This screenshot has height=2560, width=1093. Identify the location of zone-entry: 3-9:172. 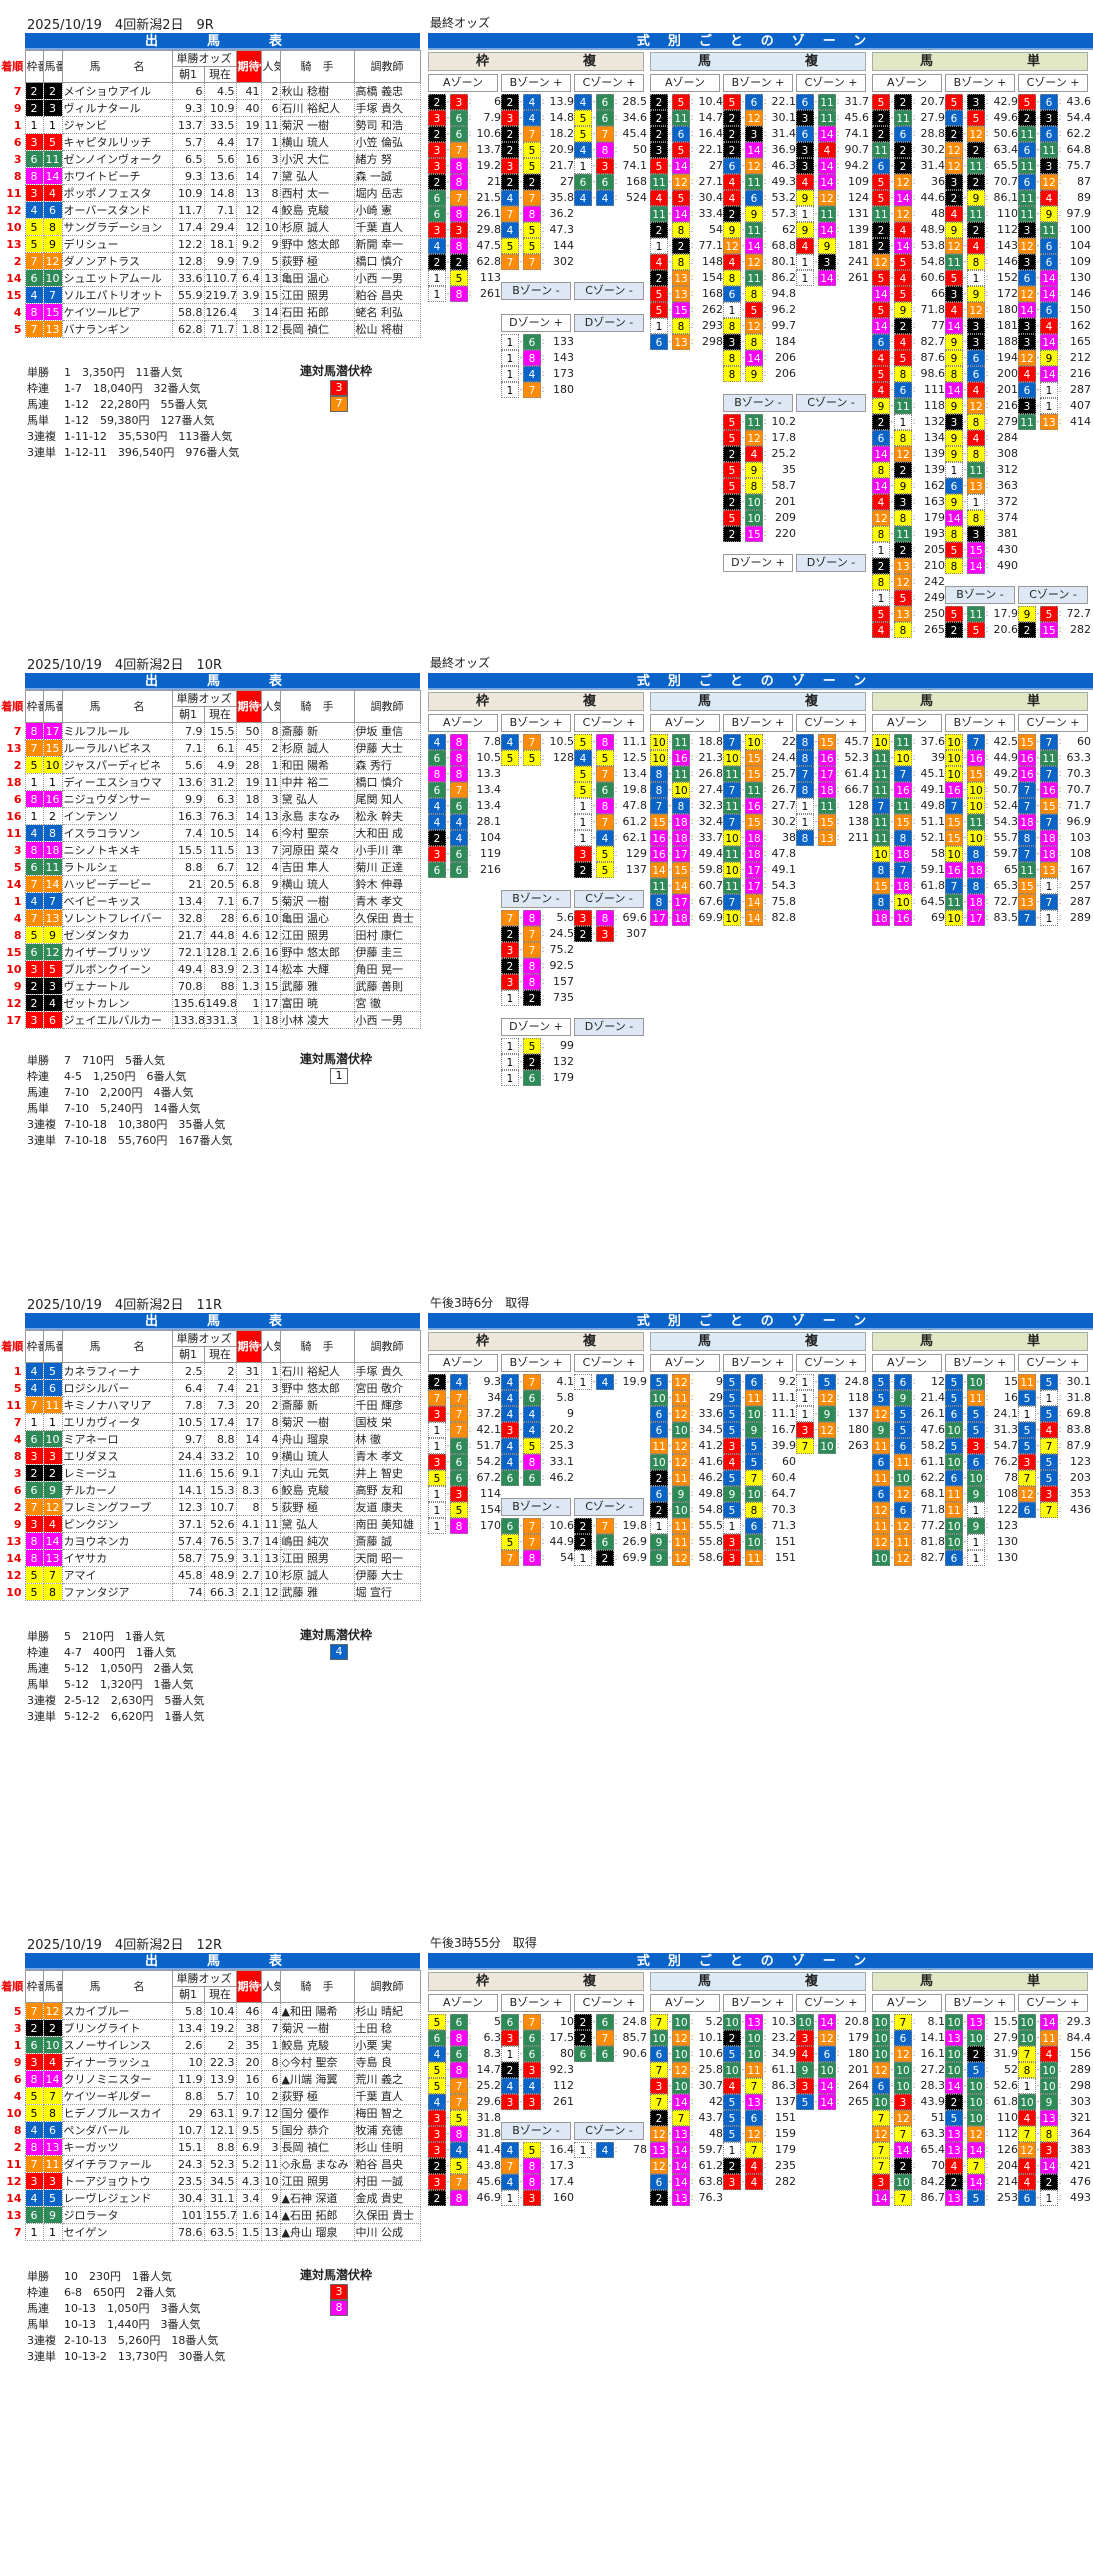
(981, 294).